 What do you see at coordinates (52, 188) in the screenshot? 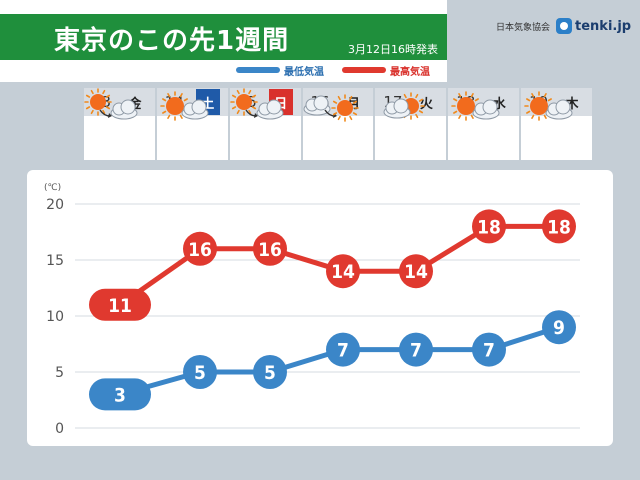
I see `y-unit-label: (℃)` at bounding box center [52, 188].